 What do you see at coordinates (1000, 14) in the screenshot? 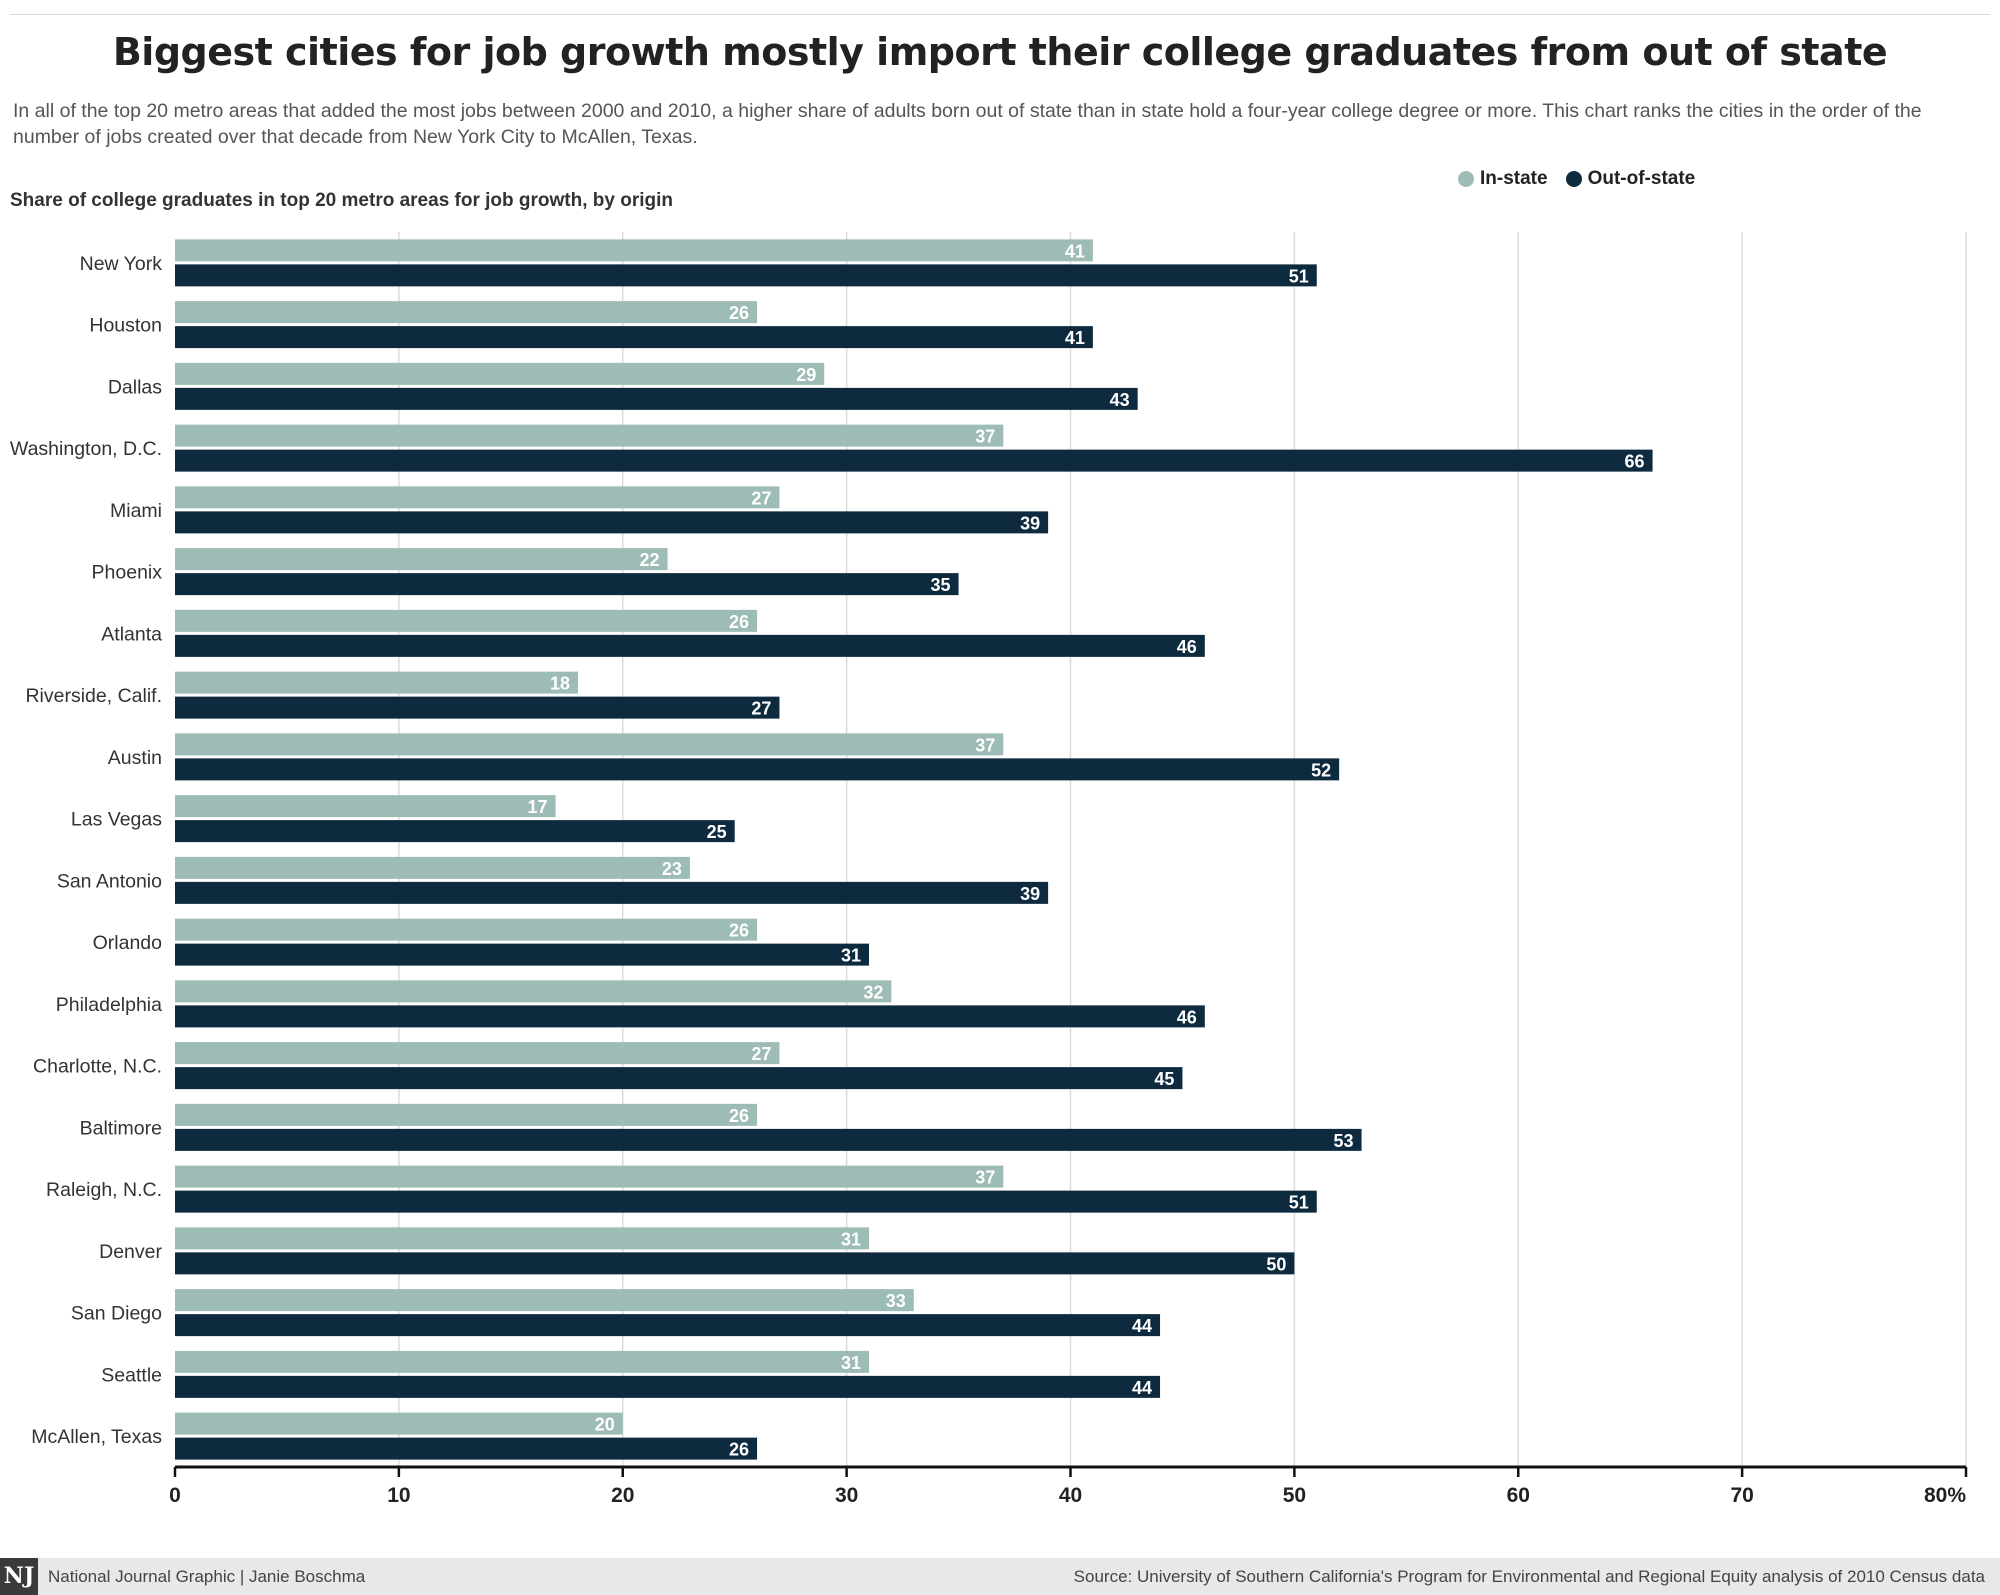
I see `top-divider` at bounding box center [1000, 14].